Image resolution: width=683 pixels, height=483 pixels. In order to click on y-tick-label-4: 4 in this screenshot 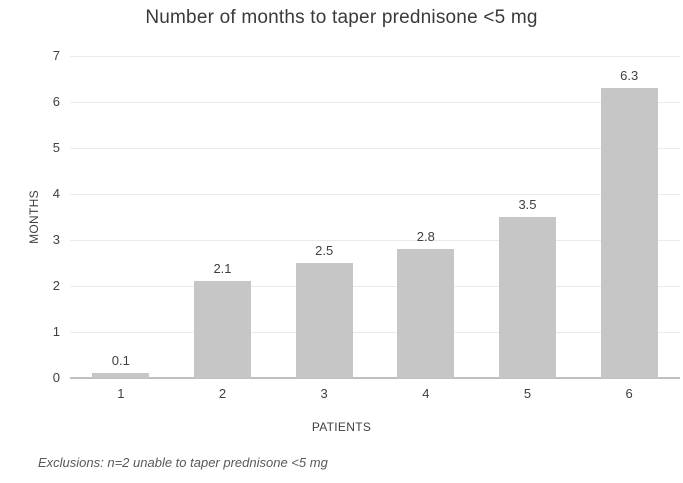, I will do `click(56, 193)`.